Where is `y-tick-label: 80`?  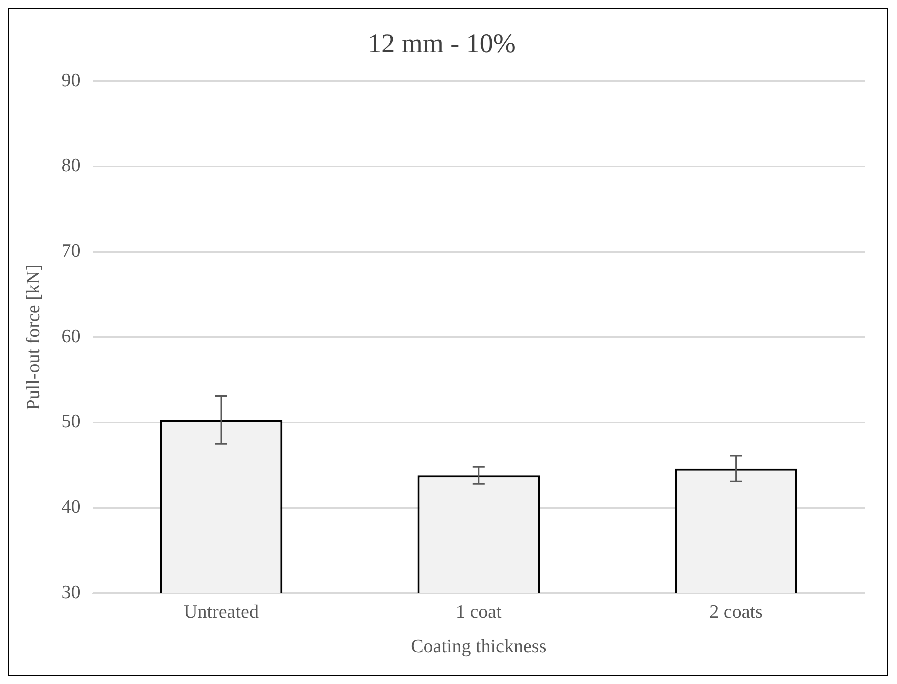 y-tick-label: 80 is located at coordinates (71, 166).